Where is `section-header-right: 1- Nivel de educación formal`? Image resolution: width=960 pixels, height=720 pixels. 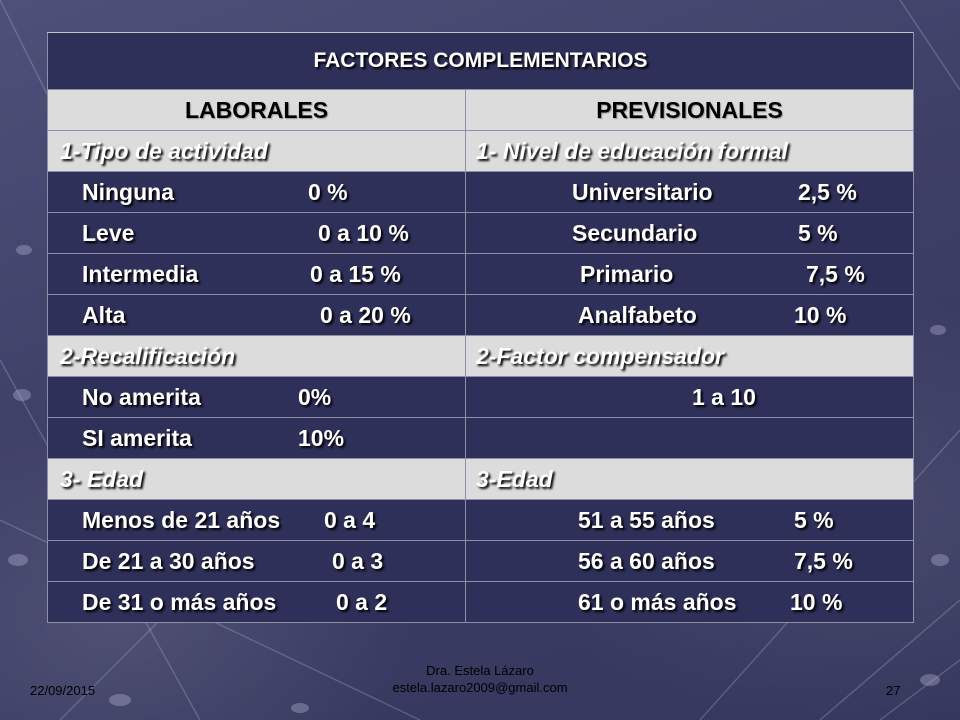 section-header-right: 1- Nivel de educación formal is located at coordinates (689, 151).